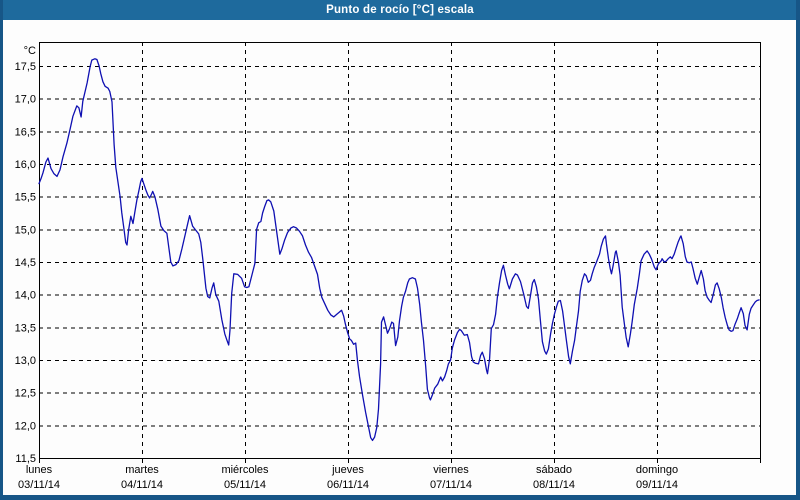  I want to click on day-date-label: 03/11/14, so click(39, 485).